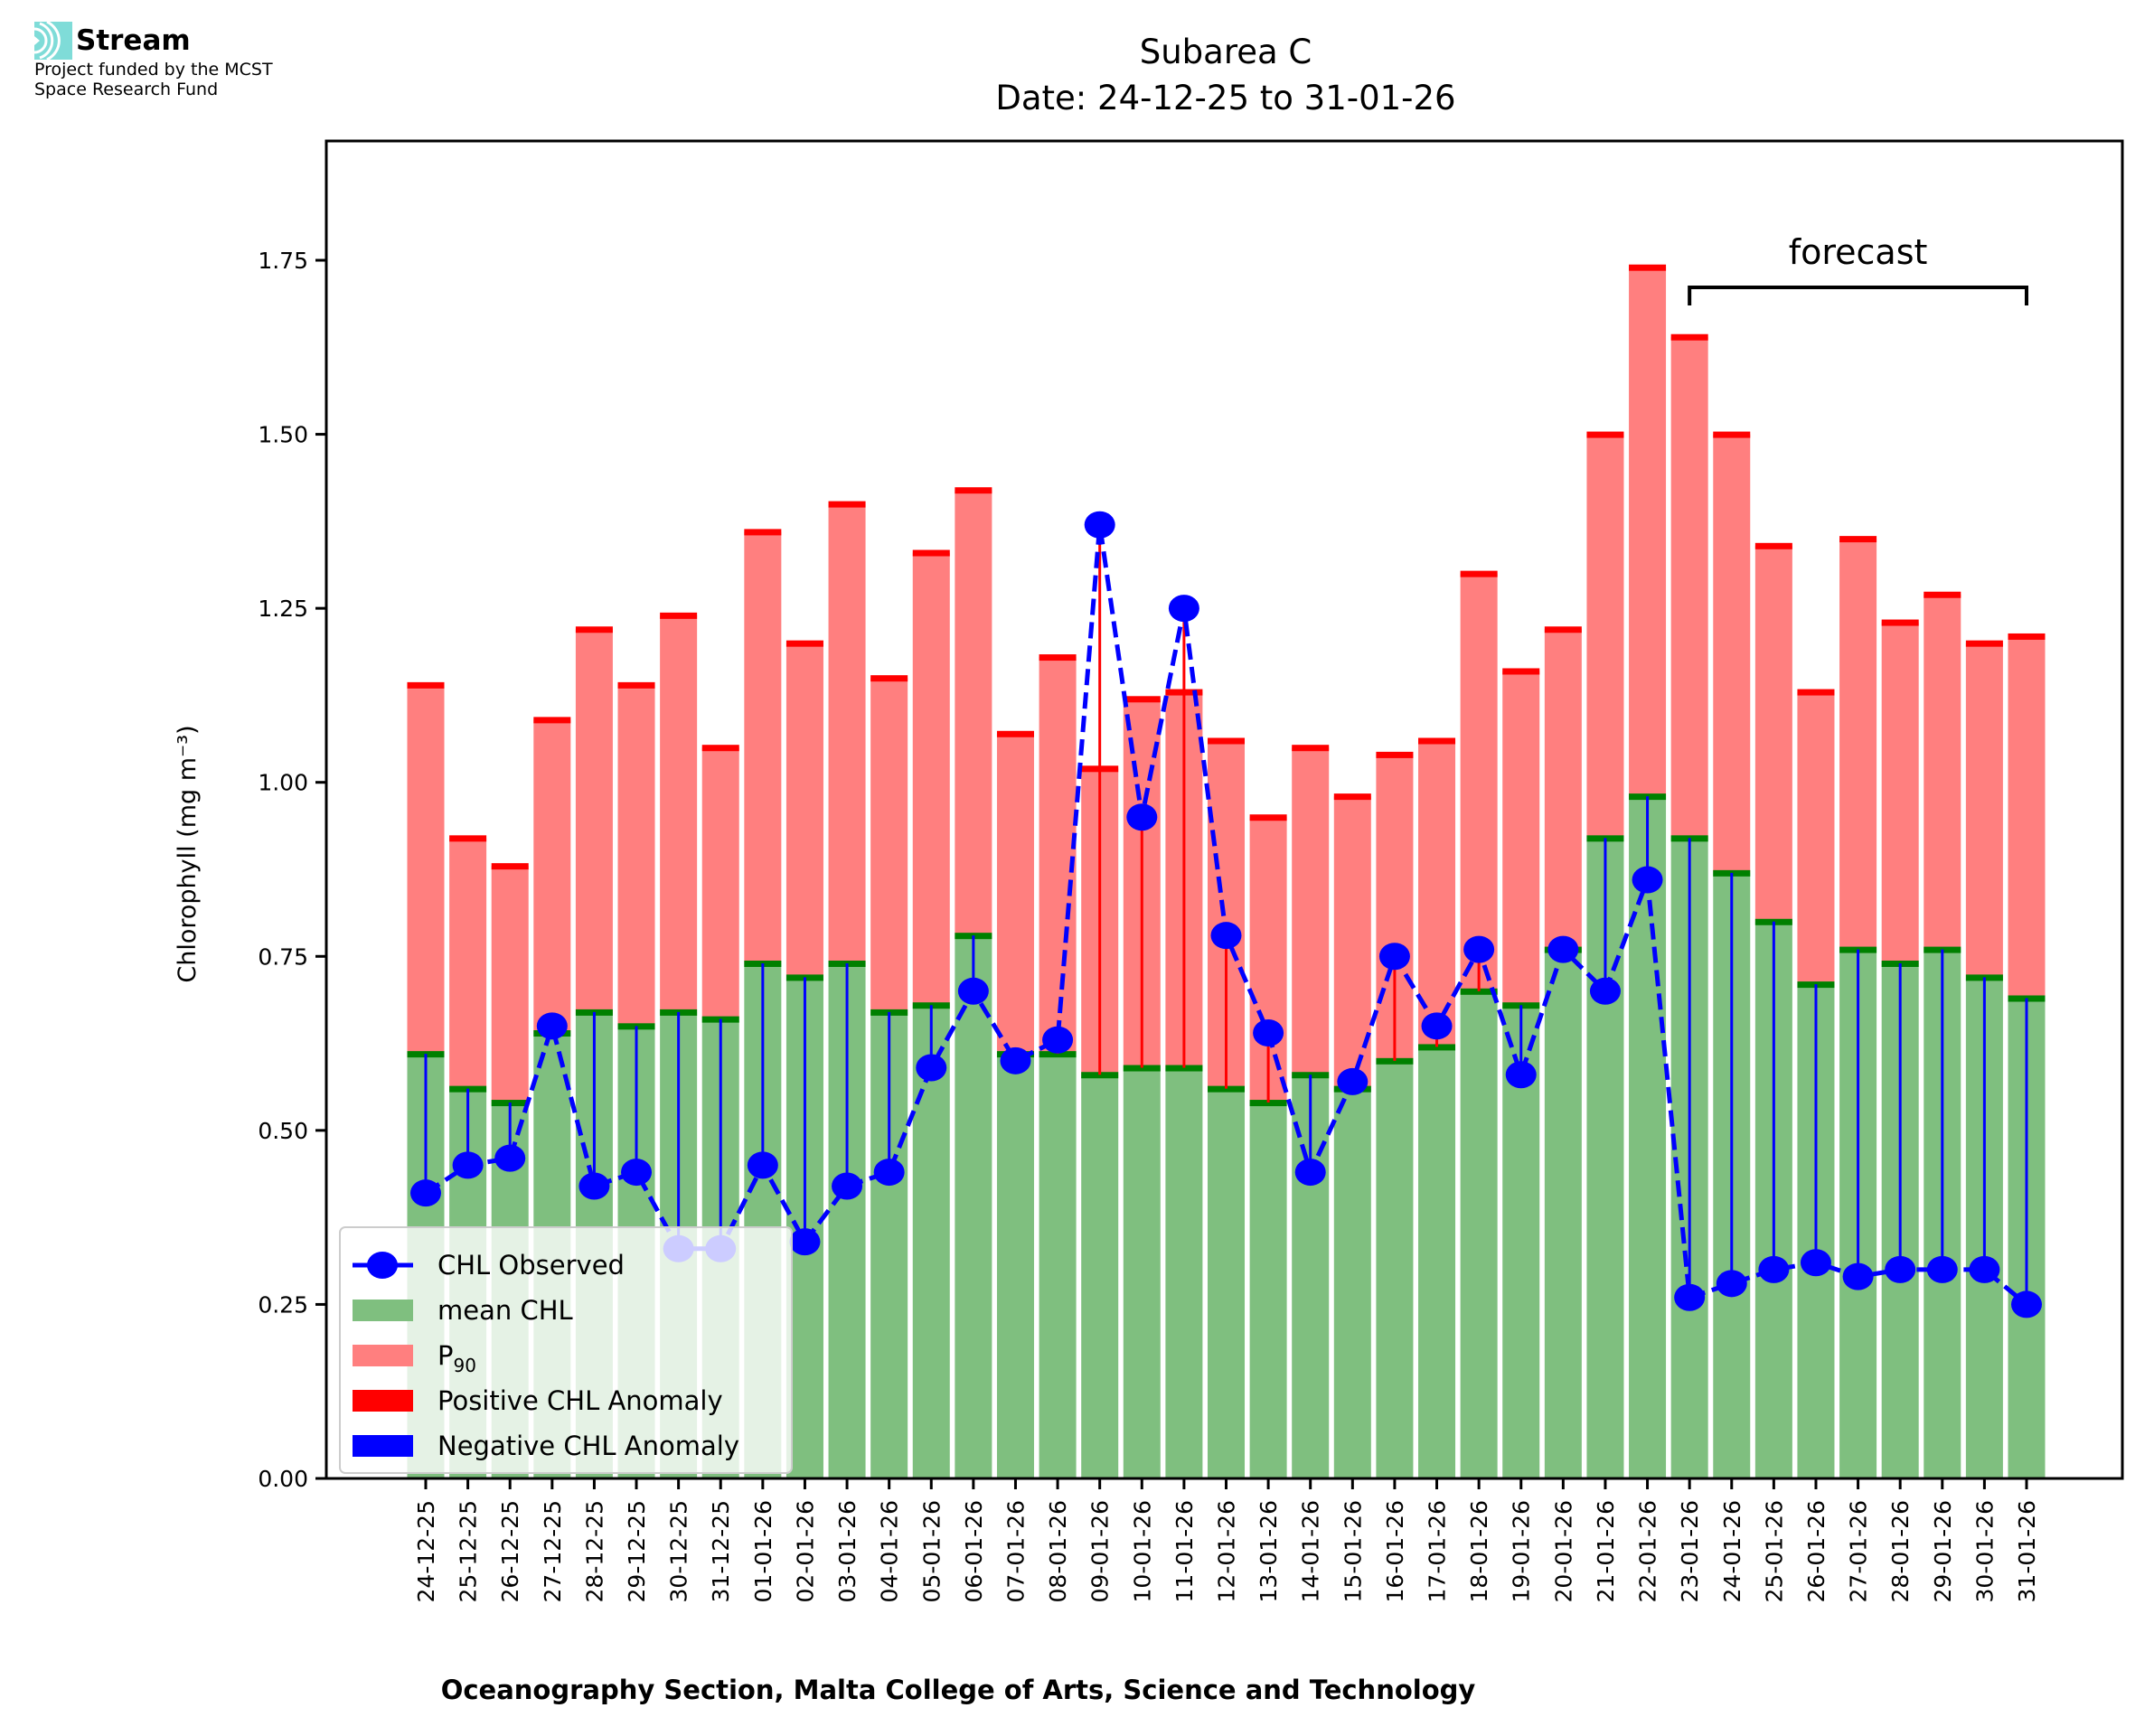  What do you see at coordinates (847, 1551) in the screenshot?
I see `x-tick-label: 03-01-26` at bounding box center [847, 1551].